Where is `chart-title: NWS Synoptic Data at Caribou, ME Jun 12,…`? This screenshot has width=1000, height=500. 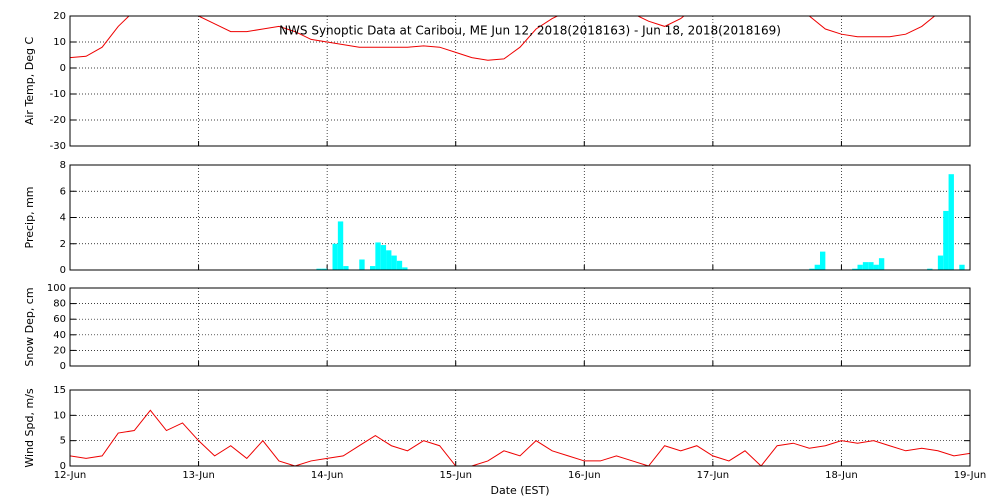
chart-title: NWS Synoptic Data at Caribou, ME Jun 12,… is located at coordinates (530, 31).